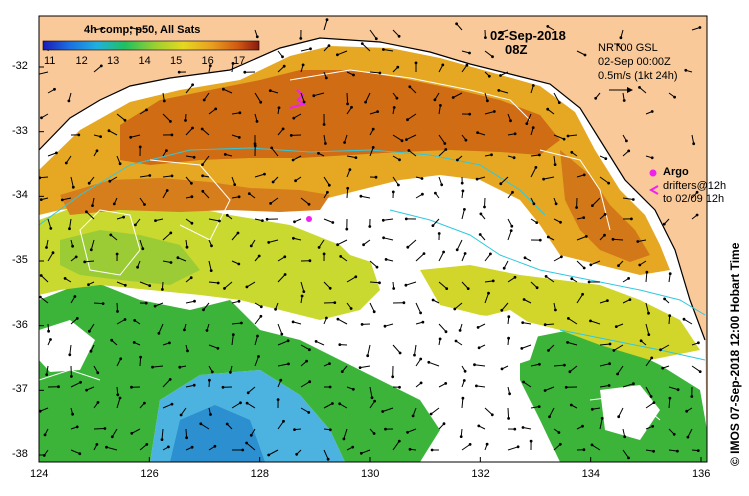 This screenshot has width=749, height=496. I want to click on sst-patch-warm-east, so click(605, 206).